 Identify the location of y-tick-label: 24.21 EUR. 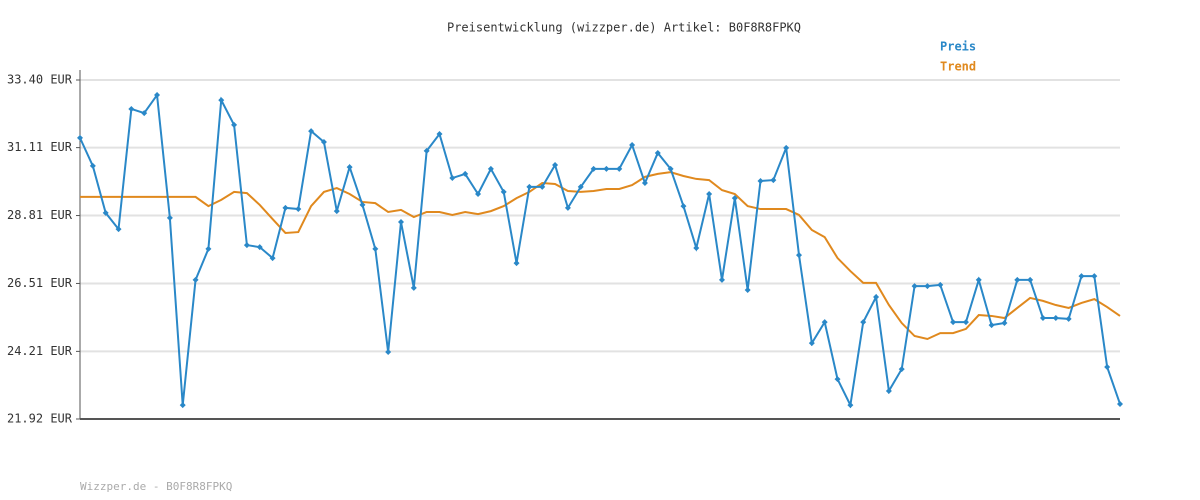
(40, 351).